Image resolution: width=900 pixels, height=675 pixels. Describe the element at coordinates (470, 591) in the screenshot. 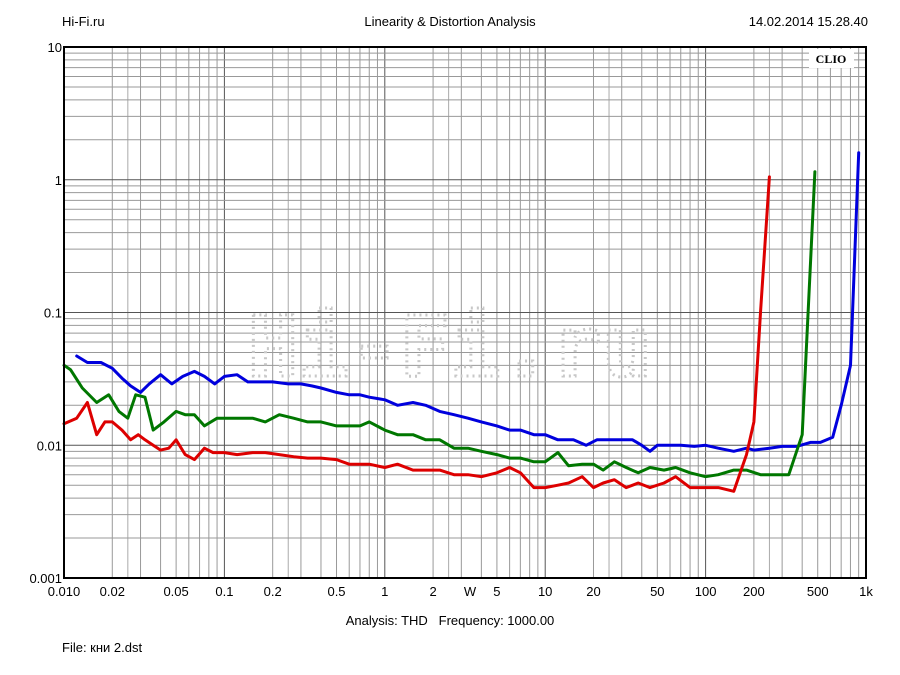

I see `x-tick-label: W` at that location.